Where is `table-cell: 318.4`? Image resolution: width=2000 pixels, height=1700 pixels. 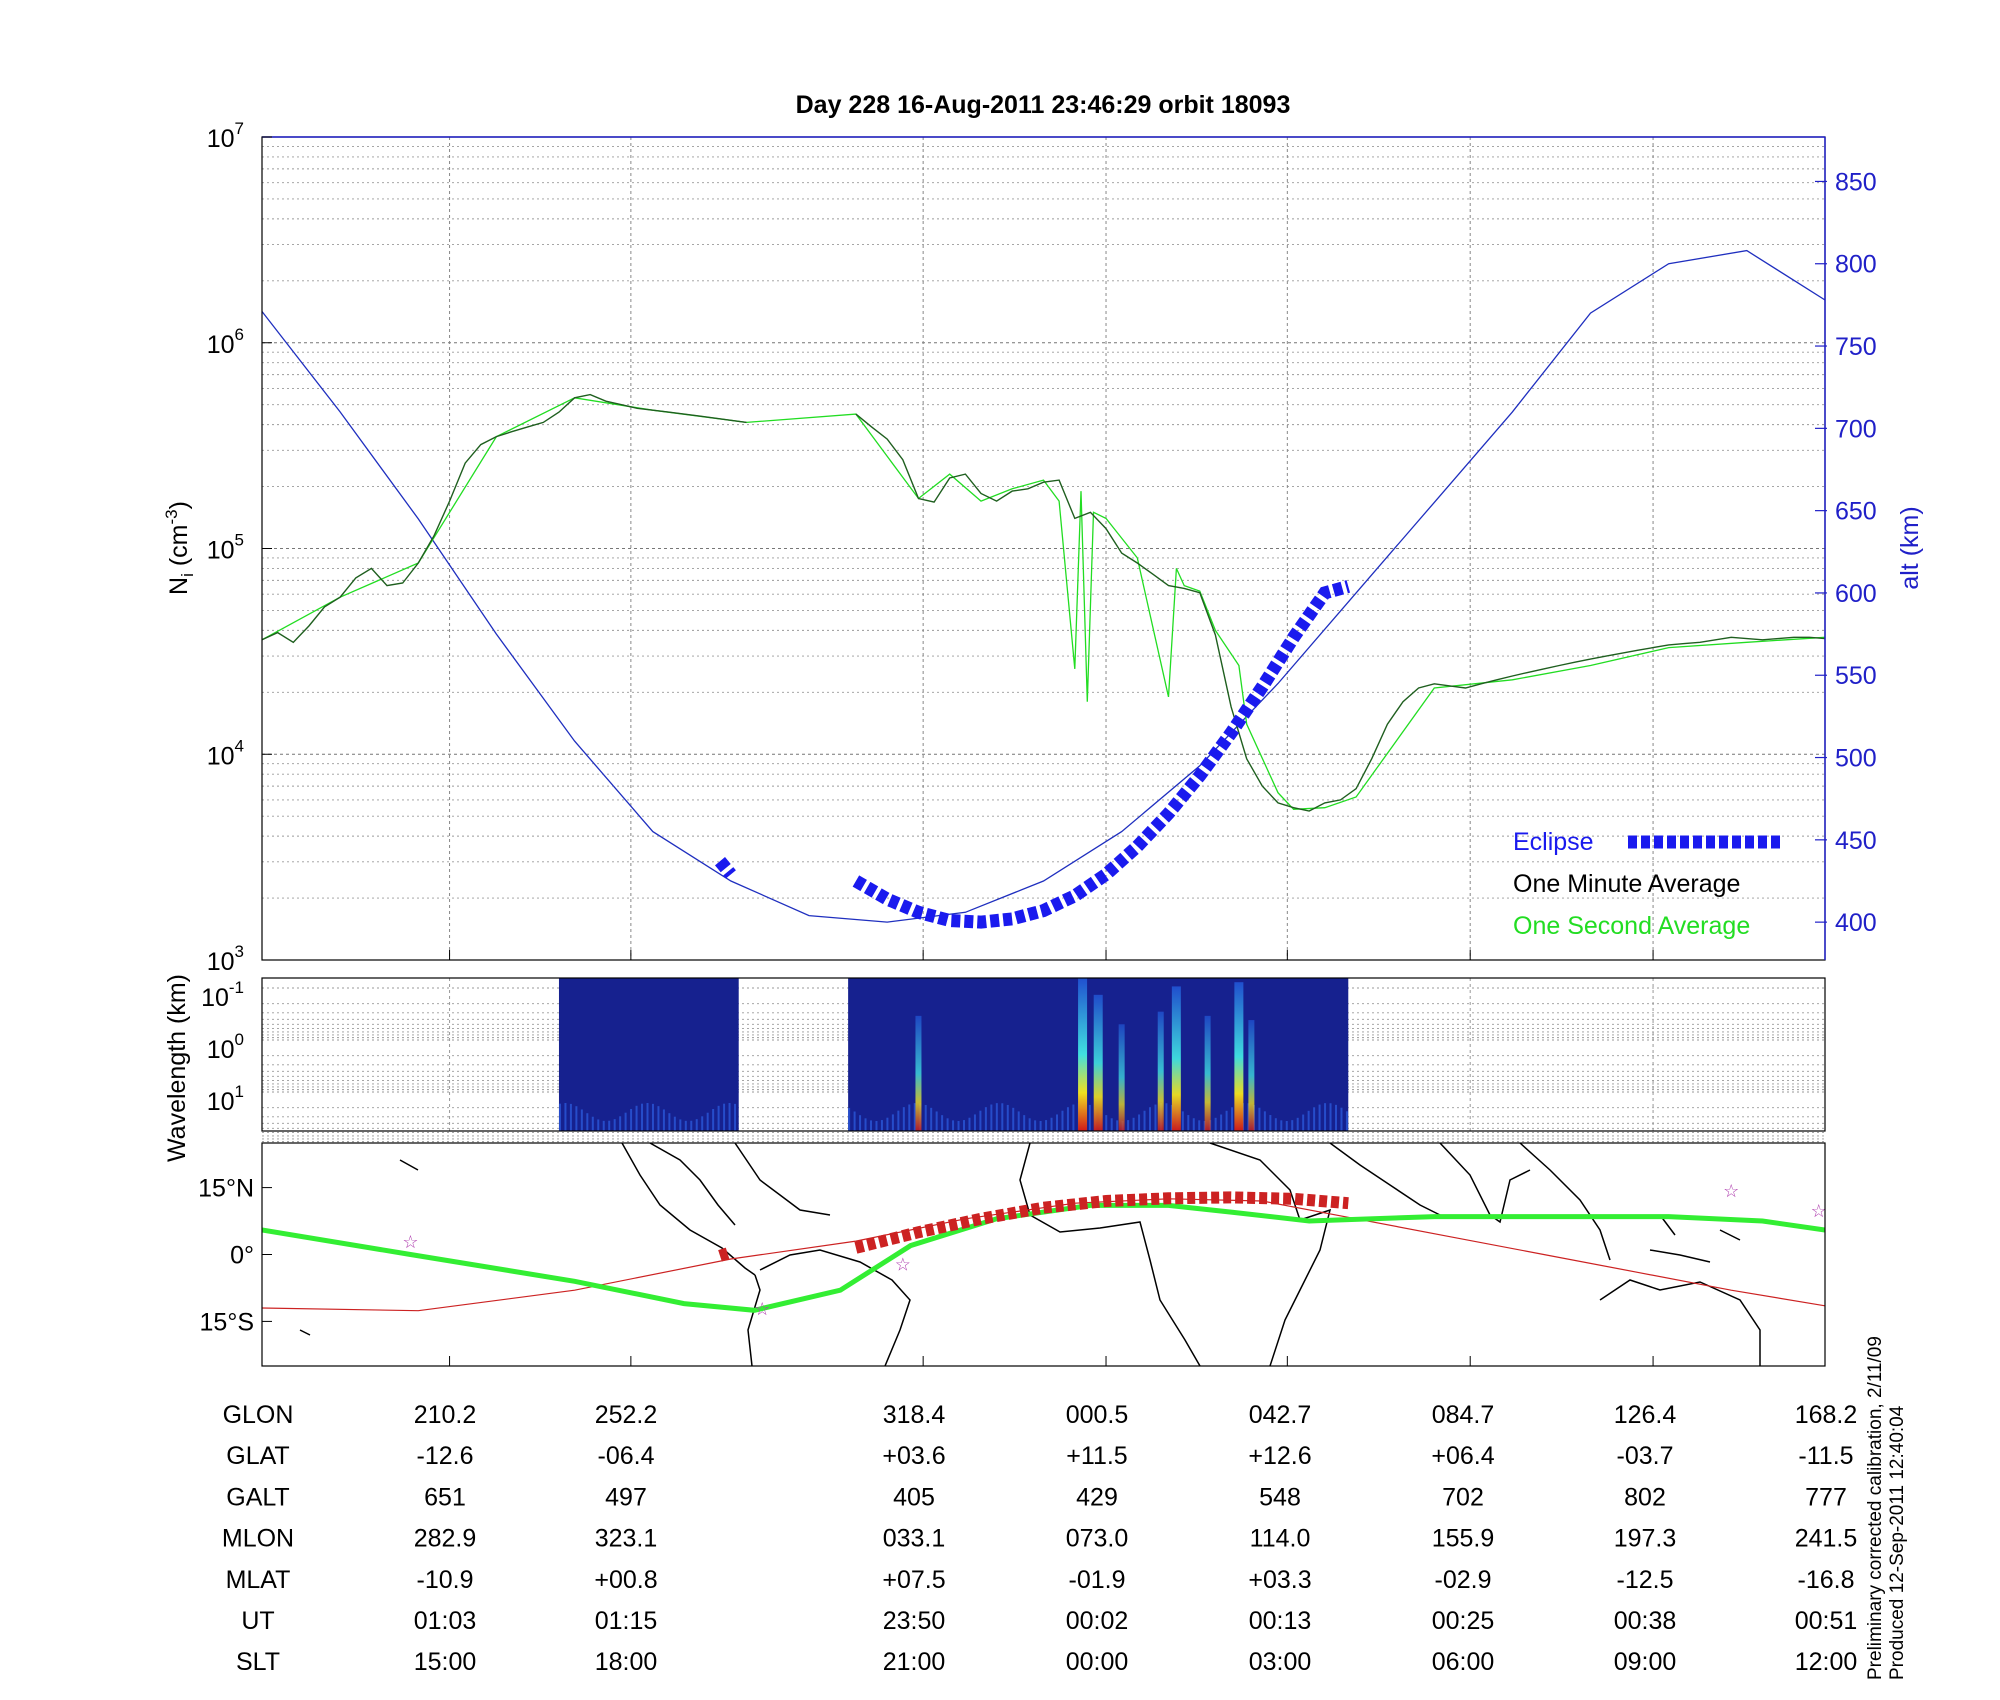
table-cell: 318.4 is located at coordinates (914, 1415).